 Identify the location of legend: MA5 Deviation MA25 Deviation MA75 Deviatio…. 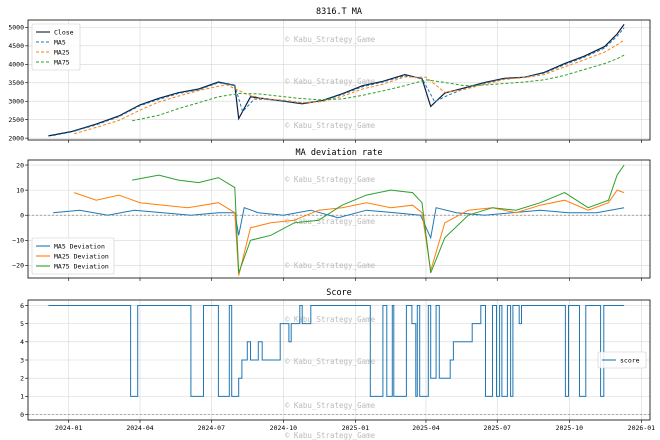
(73, 256).